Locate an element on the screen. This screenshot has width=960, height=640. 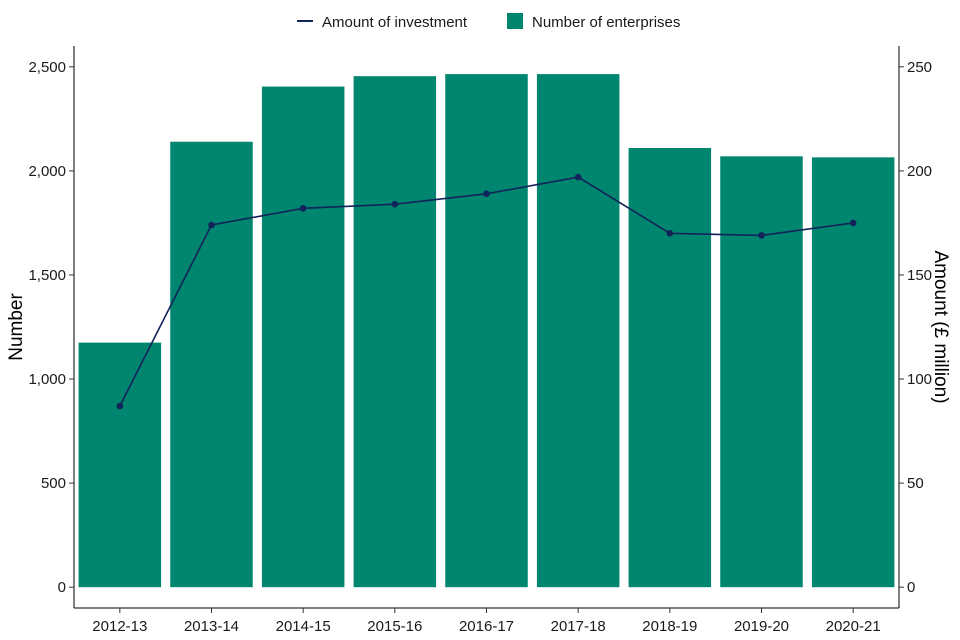
y-tick-label-2000: 2,000 is located at coordinates (47, 171).